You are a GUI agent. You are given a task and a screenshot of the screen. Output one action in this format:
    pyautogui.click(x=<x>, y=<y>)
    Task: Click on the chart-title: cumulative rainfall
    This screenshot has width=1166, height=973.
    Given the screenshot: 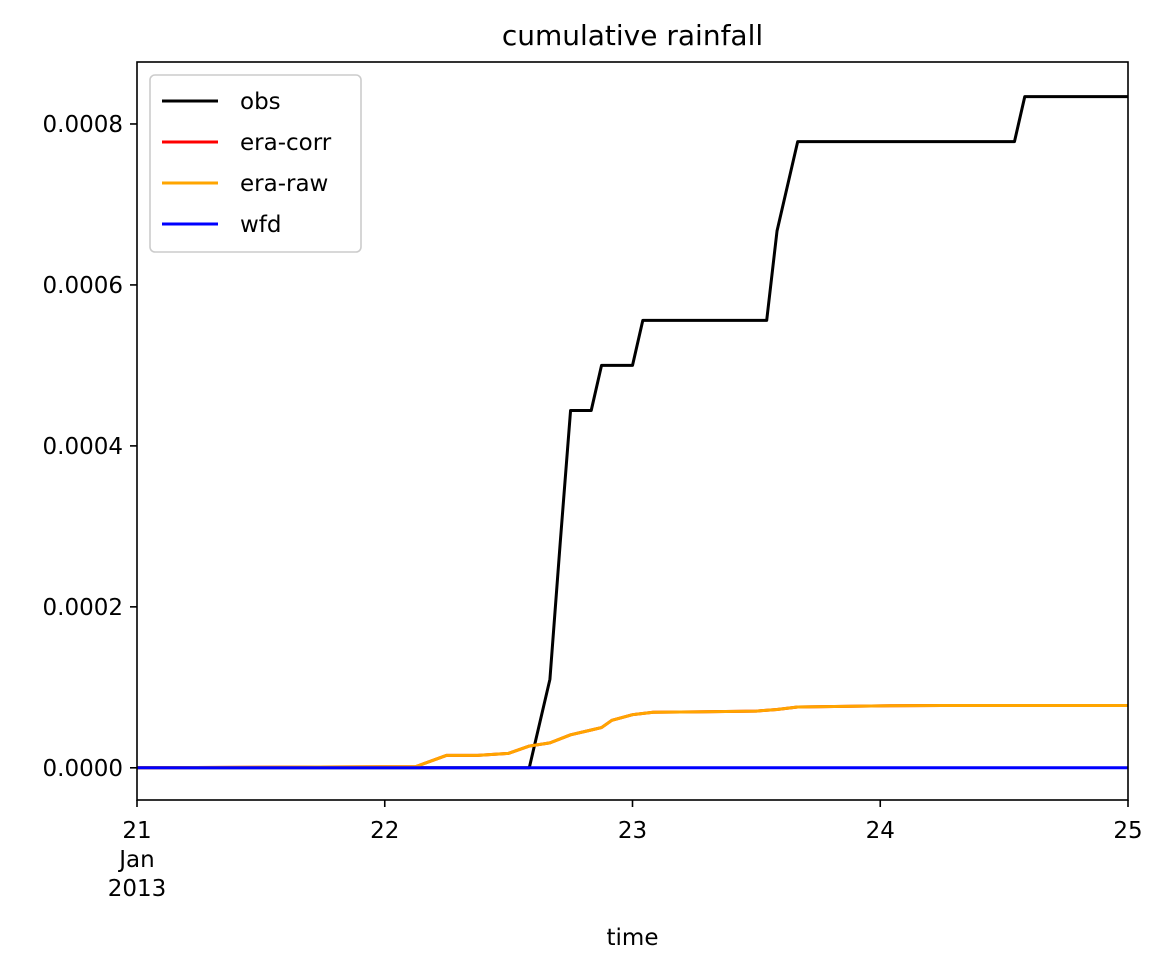 What is the action you would take?
    pyautogui.click(x=632, y=35)
    